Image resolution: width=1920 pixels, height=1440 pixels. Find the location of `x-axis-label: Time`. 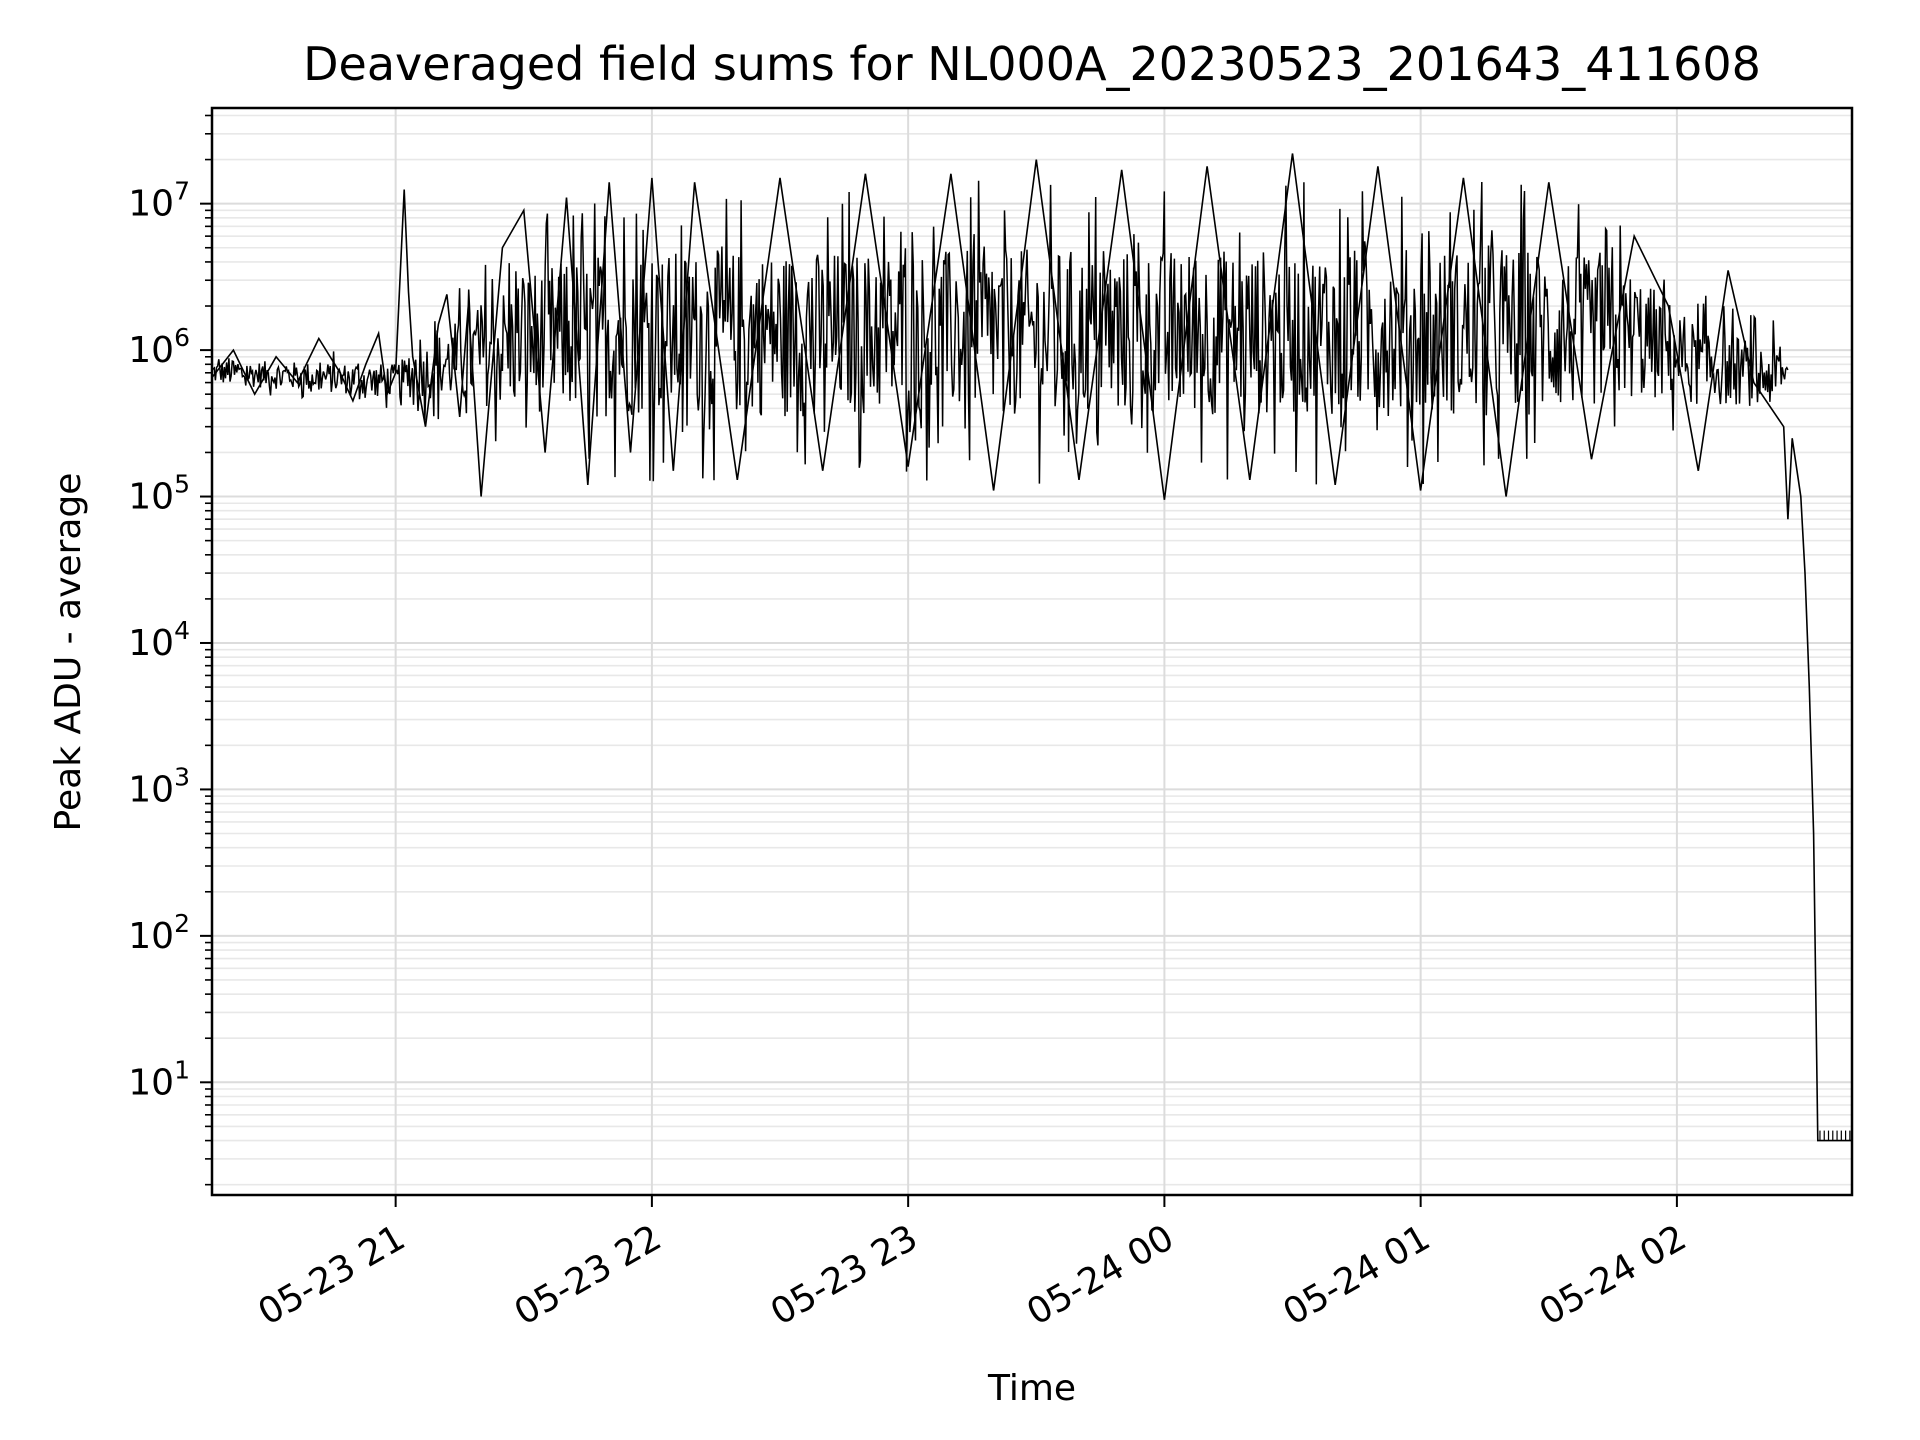

x-axis-label: Time is located at coordinates (1031, 1388).